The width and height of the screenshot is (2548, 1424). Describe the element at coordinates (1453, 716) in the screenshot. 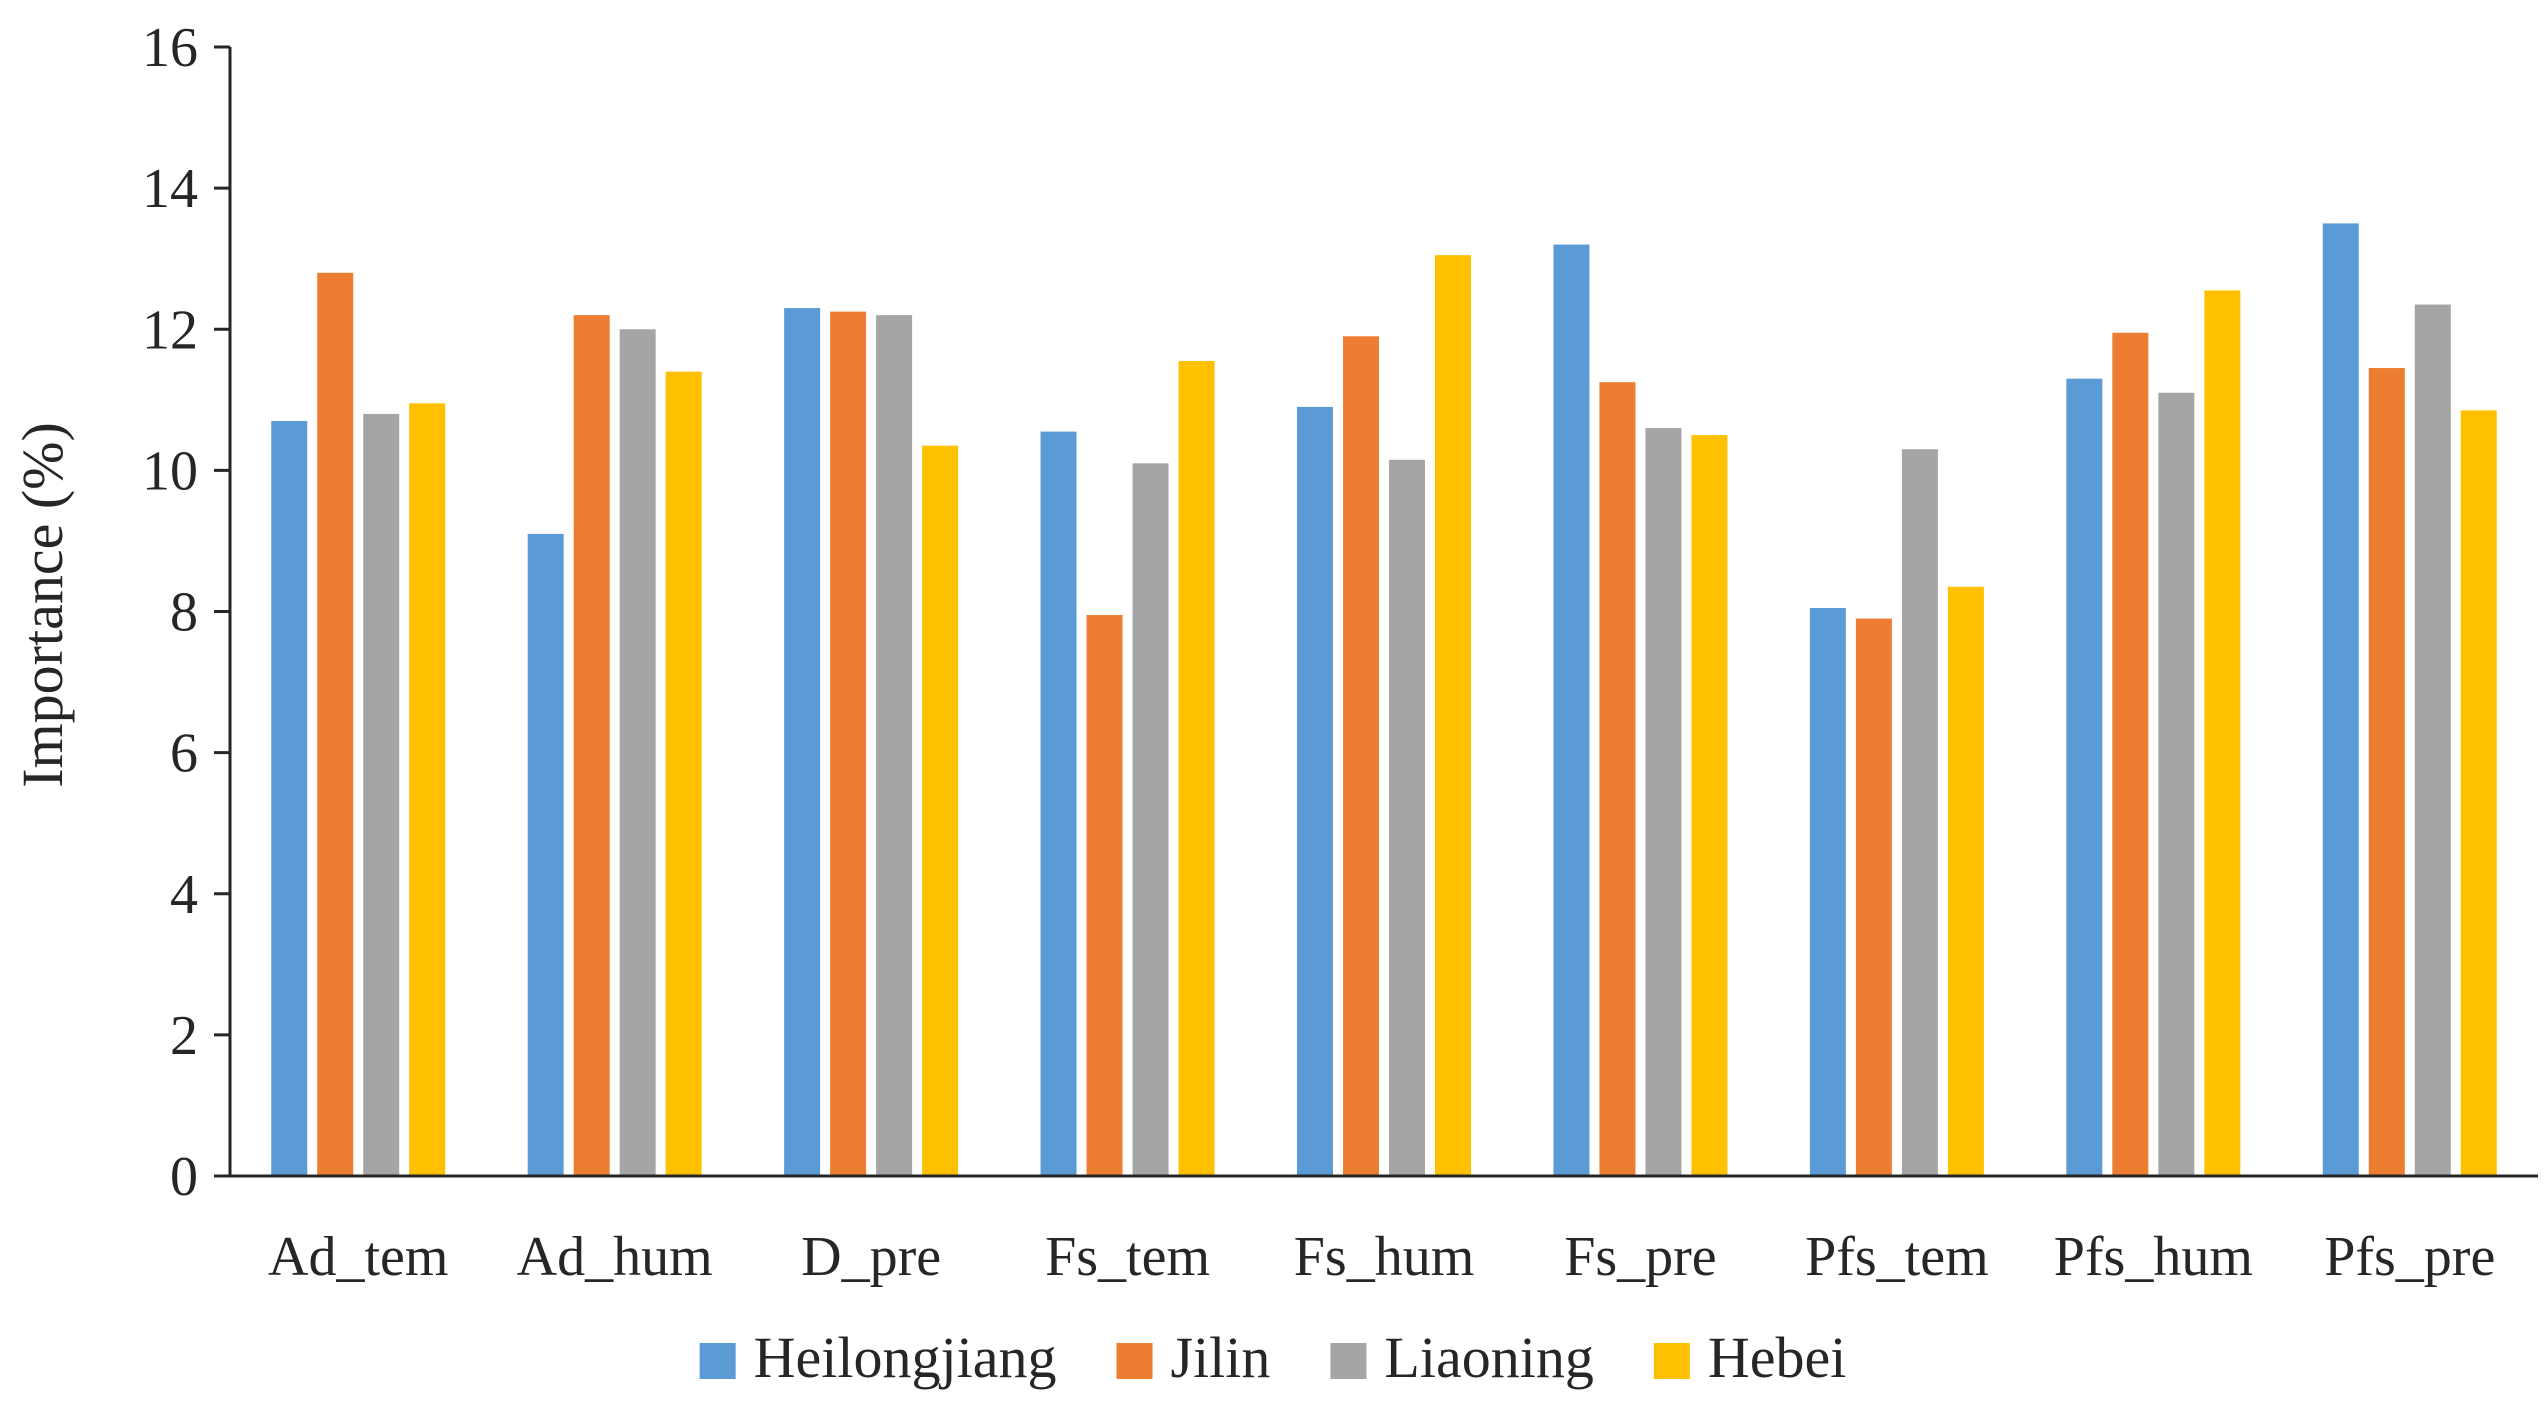

I see `bar-hebei-fs-hum` at that location.